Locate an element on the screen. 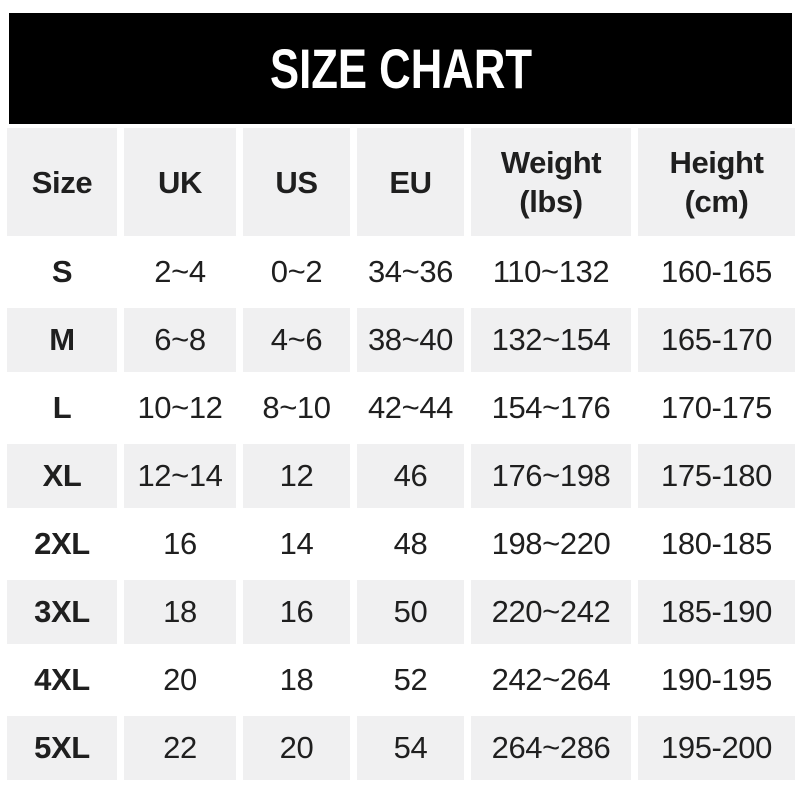 The height and width of the screenshot is (800, 800). table-header-row: Size UK US EU Weight (lbs) Height (cm) is located at coordinates (401, 182).